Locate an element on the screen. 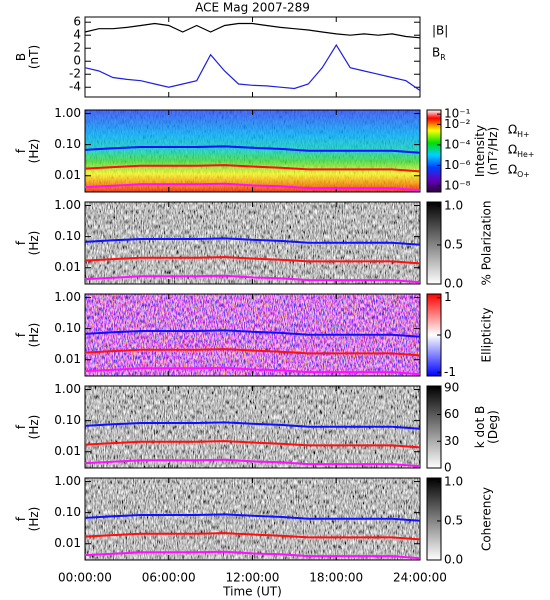 This screenshot has height=600, width=550. y-tick-label: -2 is located at coordinates (75, 74).